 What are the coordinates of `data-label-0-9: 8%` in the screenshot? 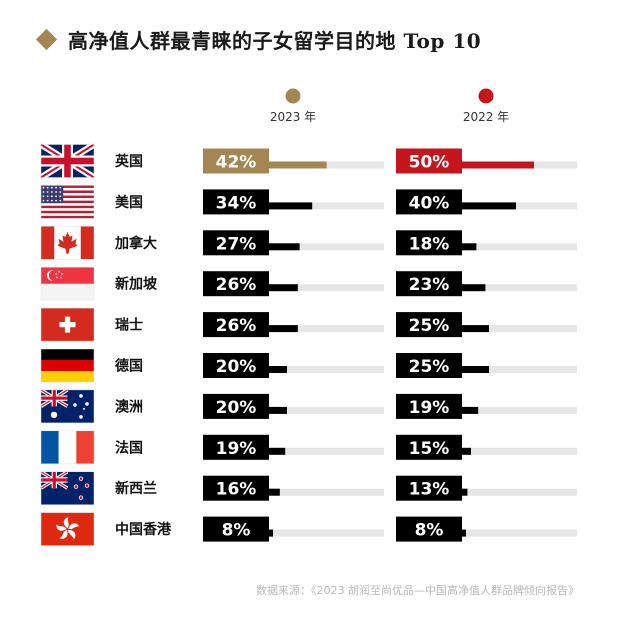 It's located at (236, 531).